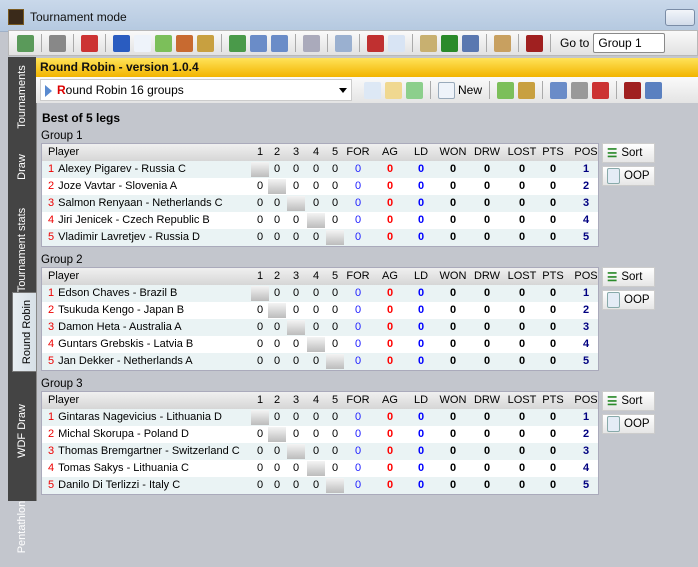  Describe the element at coordinates (258, 43) in the screenshot. I see `import-icon` at that location.